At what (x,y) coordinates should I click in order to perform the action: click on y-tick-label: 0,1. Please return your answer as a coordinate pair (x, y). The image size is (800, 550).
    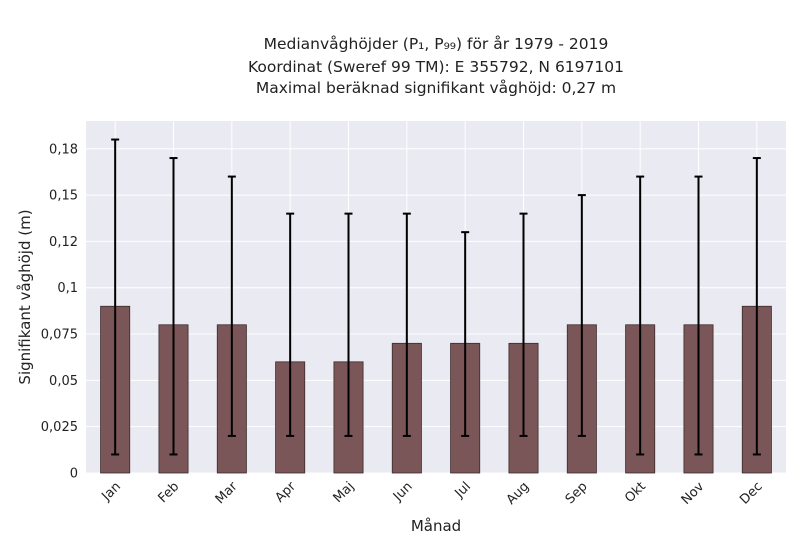
    Looking at the image, I should click on (67, 288).